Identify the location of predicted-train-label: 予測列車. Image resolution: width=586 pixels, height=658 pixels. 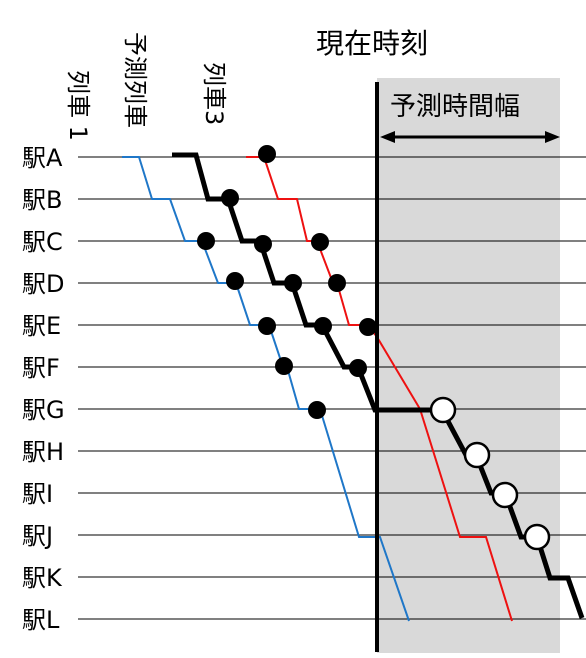
(135, 80).